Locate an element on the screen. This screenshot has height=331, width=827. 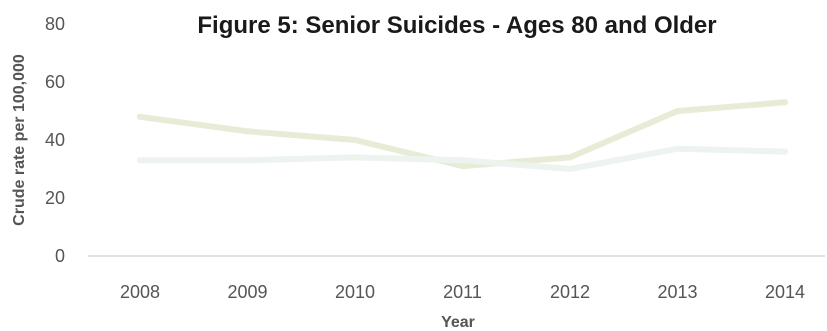
x-tick-label: 2009 is located at coordinates (247, 292).